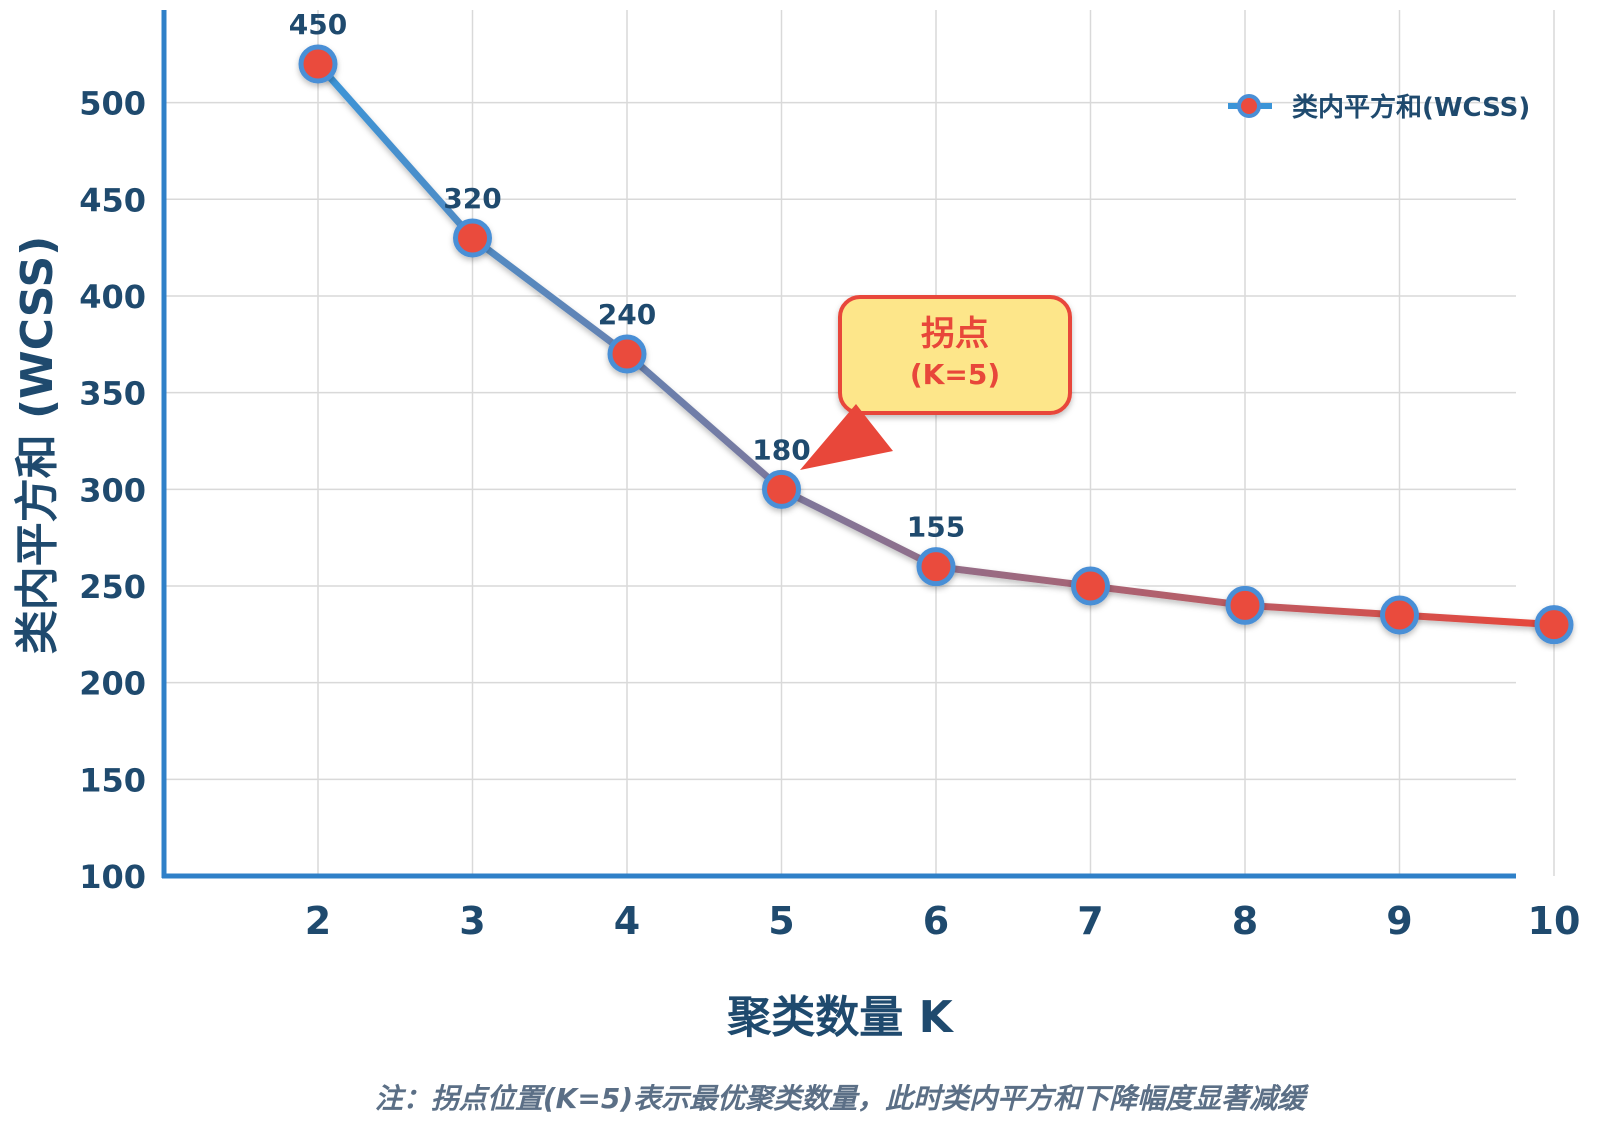 The width and height of the screenshot is (1600, 1148). I want to click on x-axis-title: 聚类数量 K, so click(840, 1017).